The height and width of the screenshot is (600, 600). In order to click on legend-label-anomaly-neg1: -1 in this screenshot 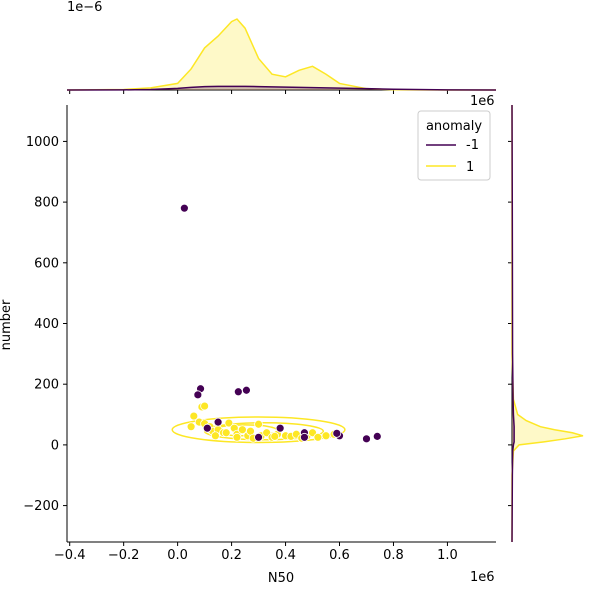, I will do `click(472, 145)`.